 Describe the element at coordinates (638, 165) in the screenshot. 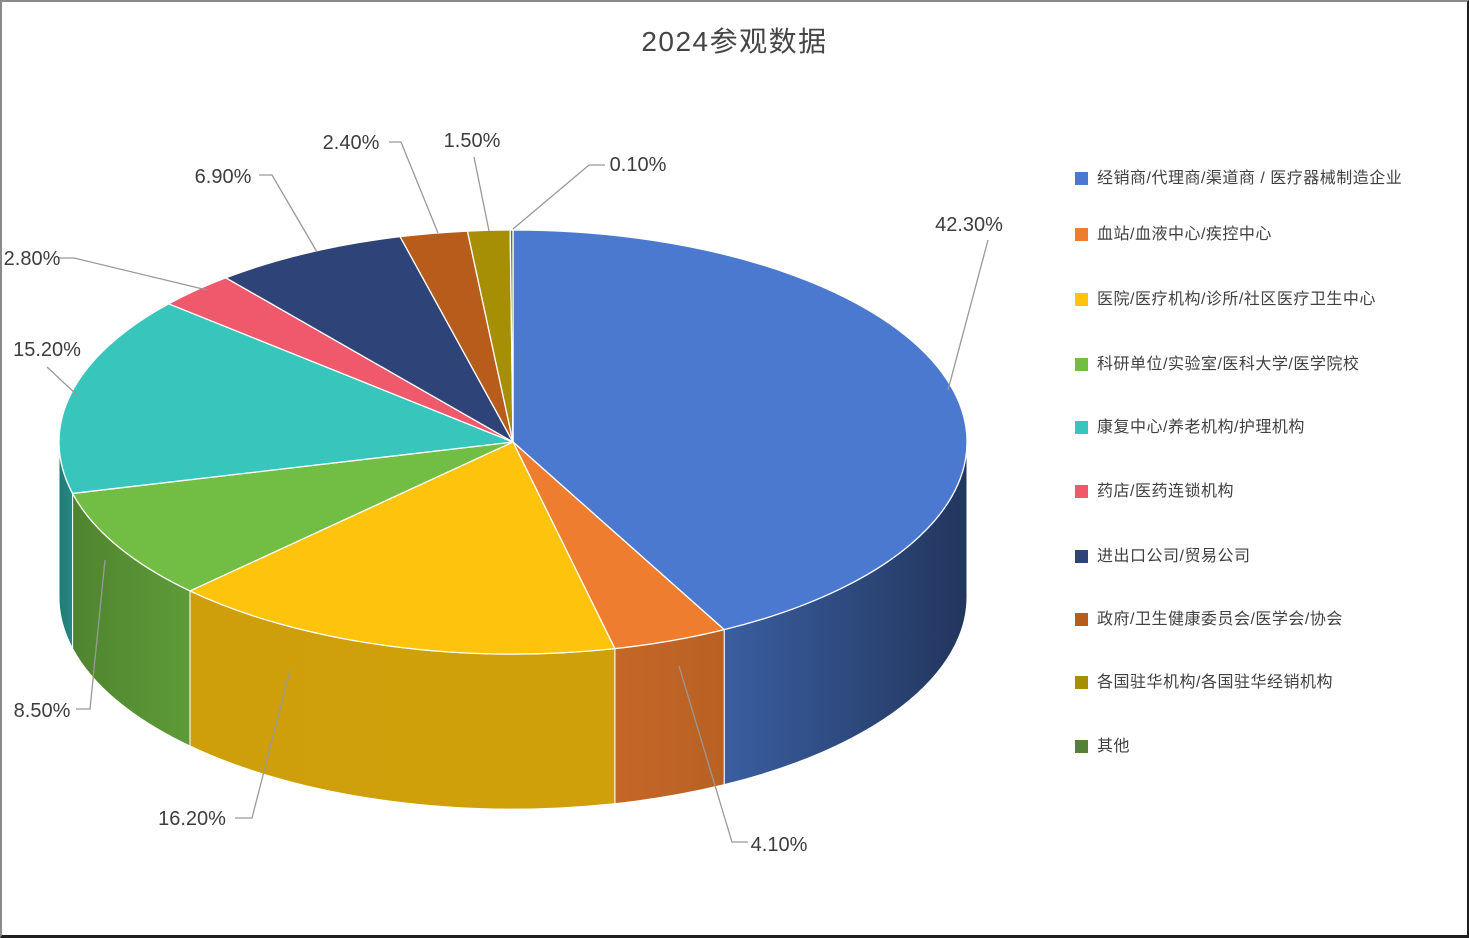

I see `data-label: 0.10%` at that location.